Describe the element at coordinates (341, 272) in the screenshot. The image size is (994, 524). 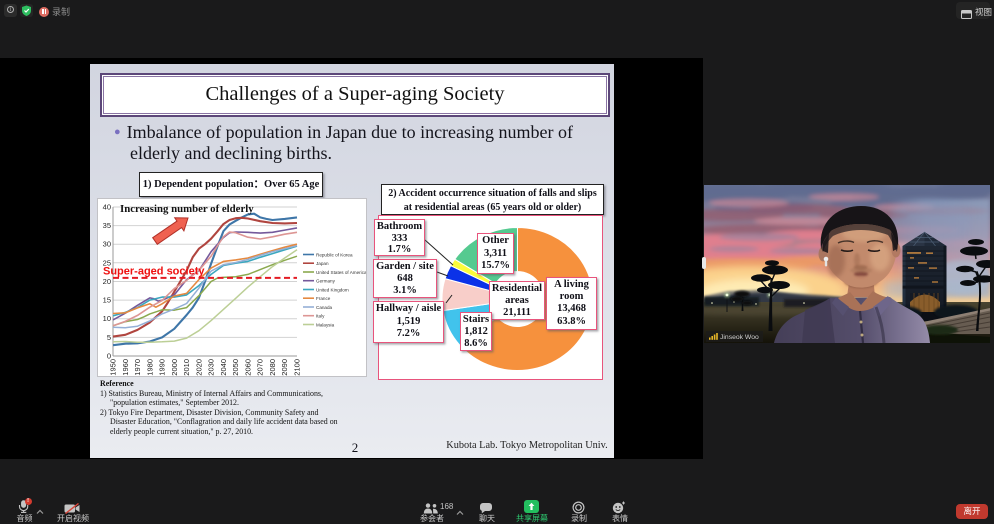
I see `svg-text: United States of America` at that location.